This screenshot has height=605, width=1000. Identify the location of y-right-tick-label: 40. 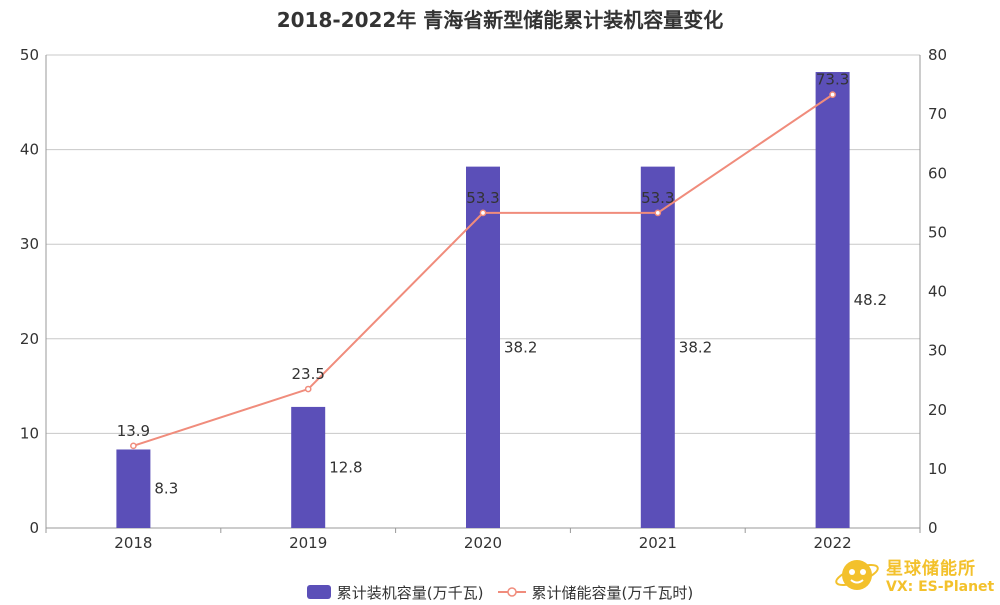
(937, 292).